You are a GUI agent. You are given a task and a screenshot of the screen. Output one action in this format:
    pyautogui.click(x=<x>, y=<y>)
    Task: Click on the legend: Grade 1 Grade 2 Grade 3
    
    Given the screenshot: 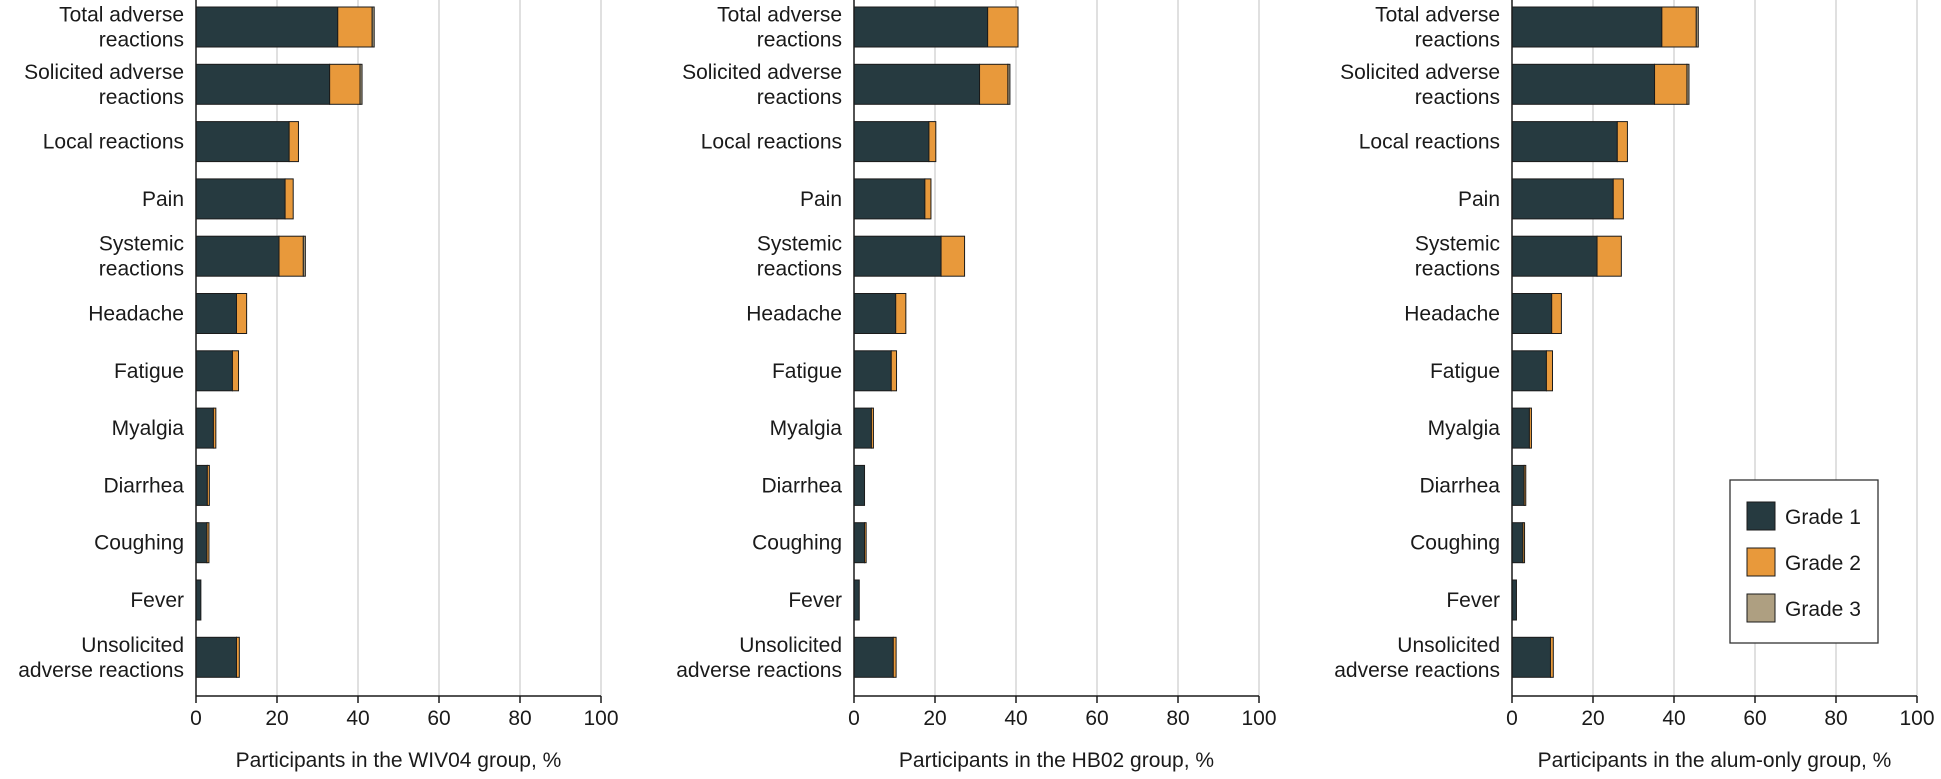 What is the action you would take?
    pyautogui.click(x=1804, y=561)
    